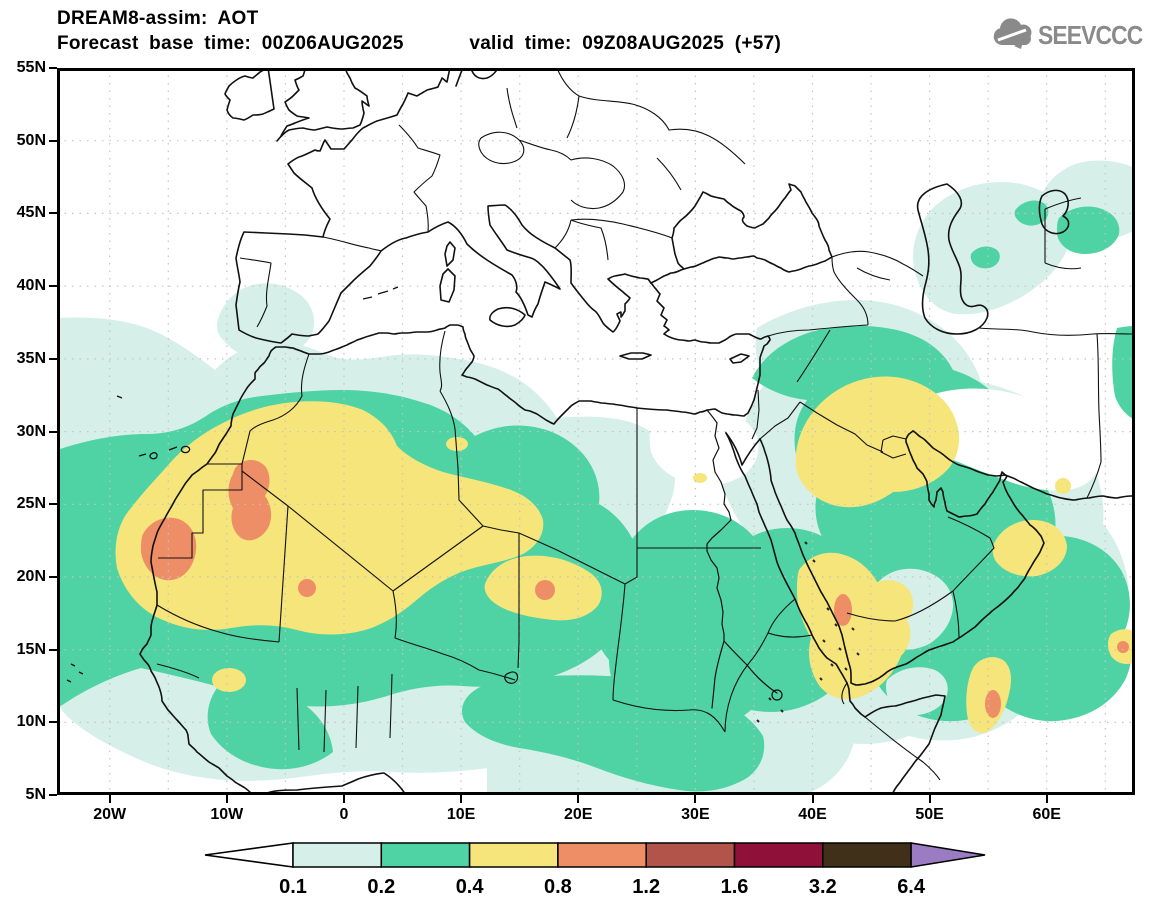 The height and width of the screenshot is (905, 1165). Describe the element at coordinates (31, 286) in the screenshot. I see `lat-label: 40N` at that location.